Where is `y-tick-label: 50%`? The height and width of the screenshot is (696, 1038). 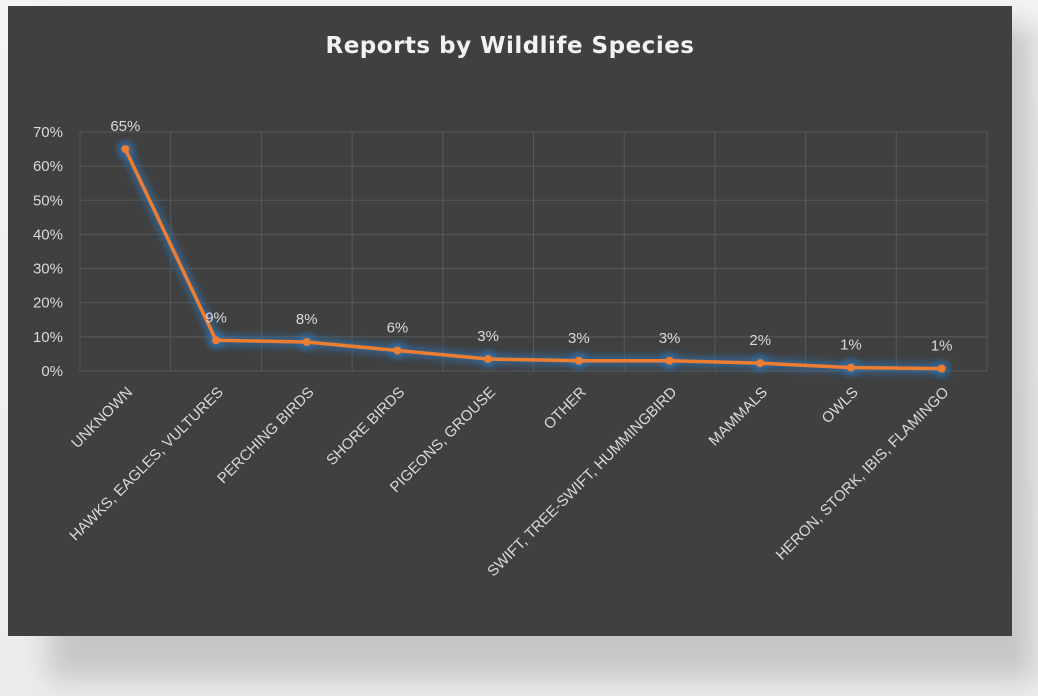 y-tick-label: 50% is located at coordinates (48, 200).